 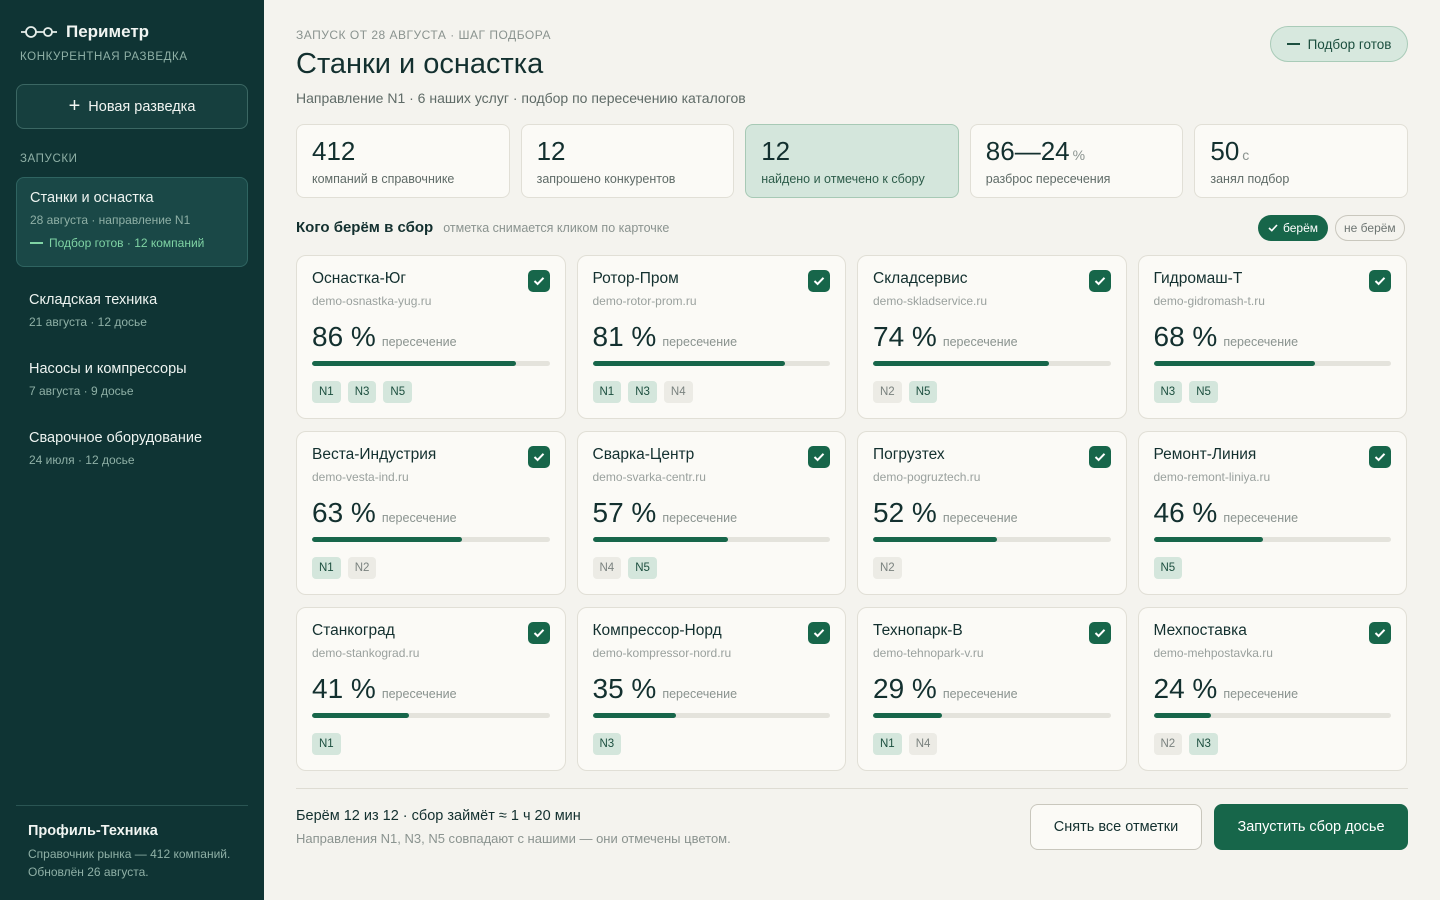 I want to click on company-domain: demo-svarka-centr.ru, so click(x=649, y=477).